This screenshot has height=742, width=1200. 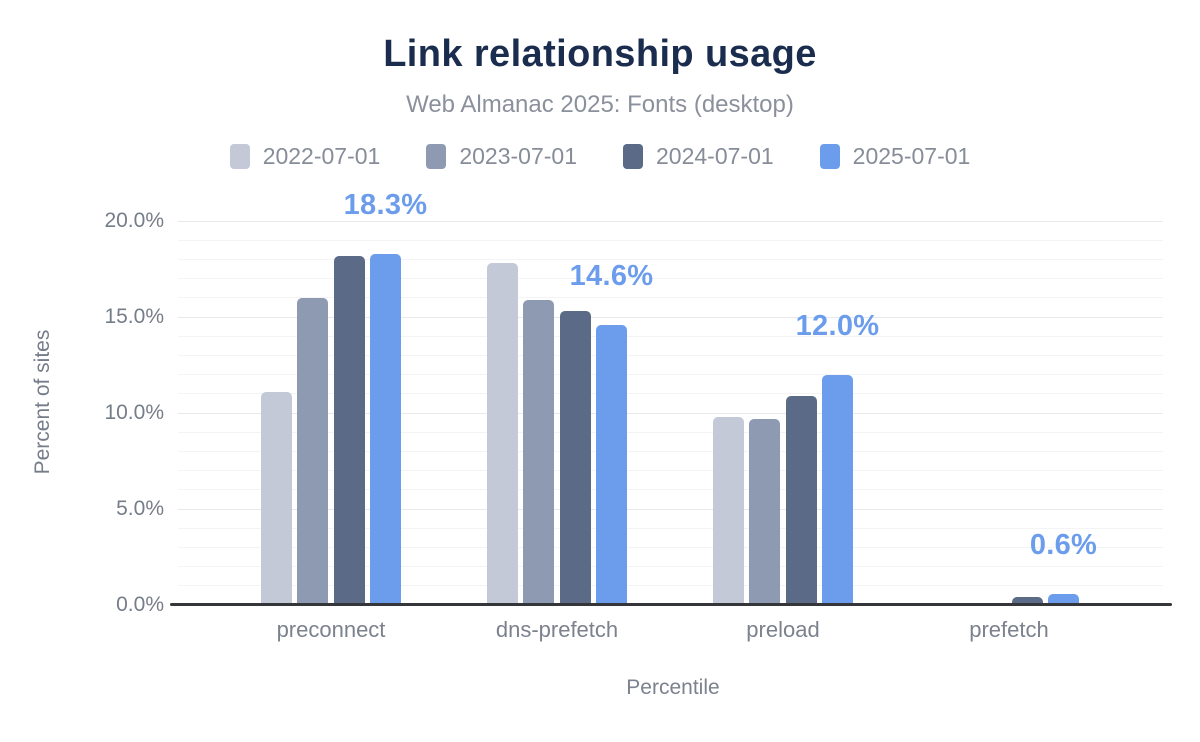 I want to click on bar-2024-07-01-preload, so click(x=801, y=500).